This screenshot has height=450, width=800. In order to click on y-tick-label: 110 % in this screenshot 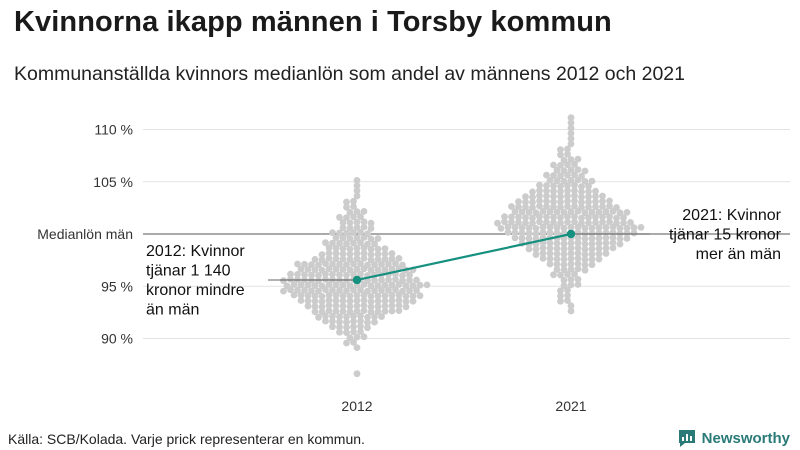, I will do `click(113, 130)`.